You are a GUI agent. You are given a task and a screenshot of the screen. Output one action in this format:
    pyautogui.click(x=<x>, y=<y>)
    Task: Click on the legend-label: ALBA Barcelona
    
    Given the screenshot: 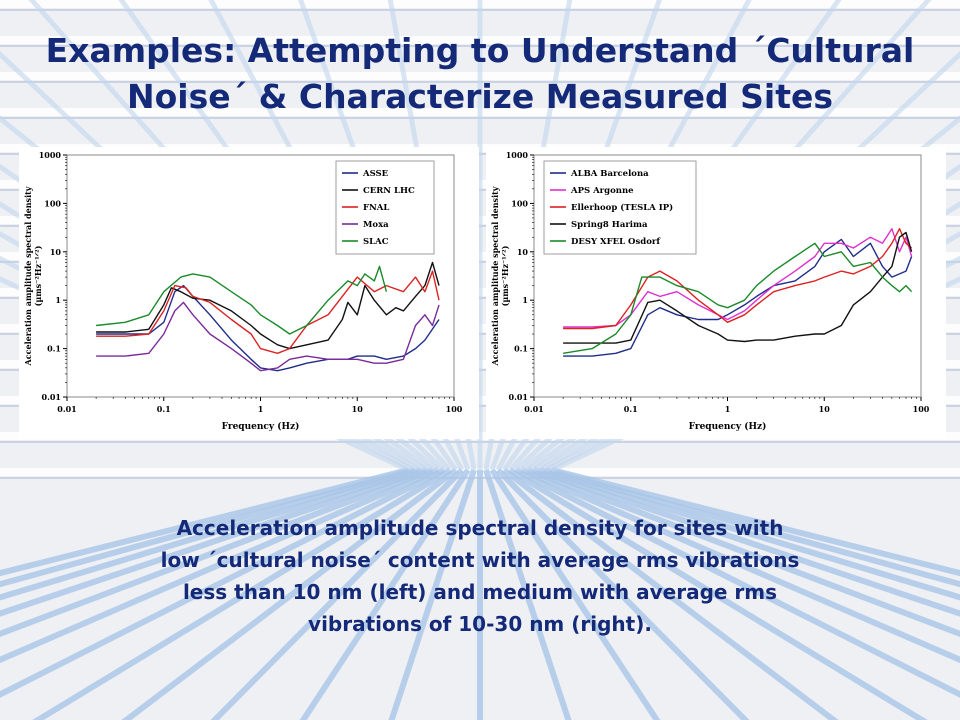 What is the action you would take?
    pyautogui.click(x=609, y=174)
    